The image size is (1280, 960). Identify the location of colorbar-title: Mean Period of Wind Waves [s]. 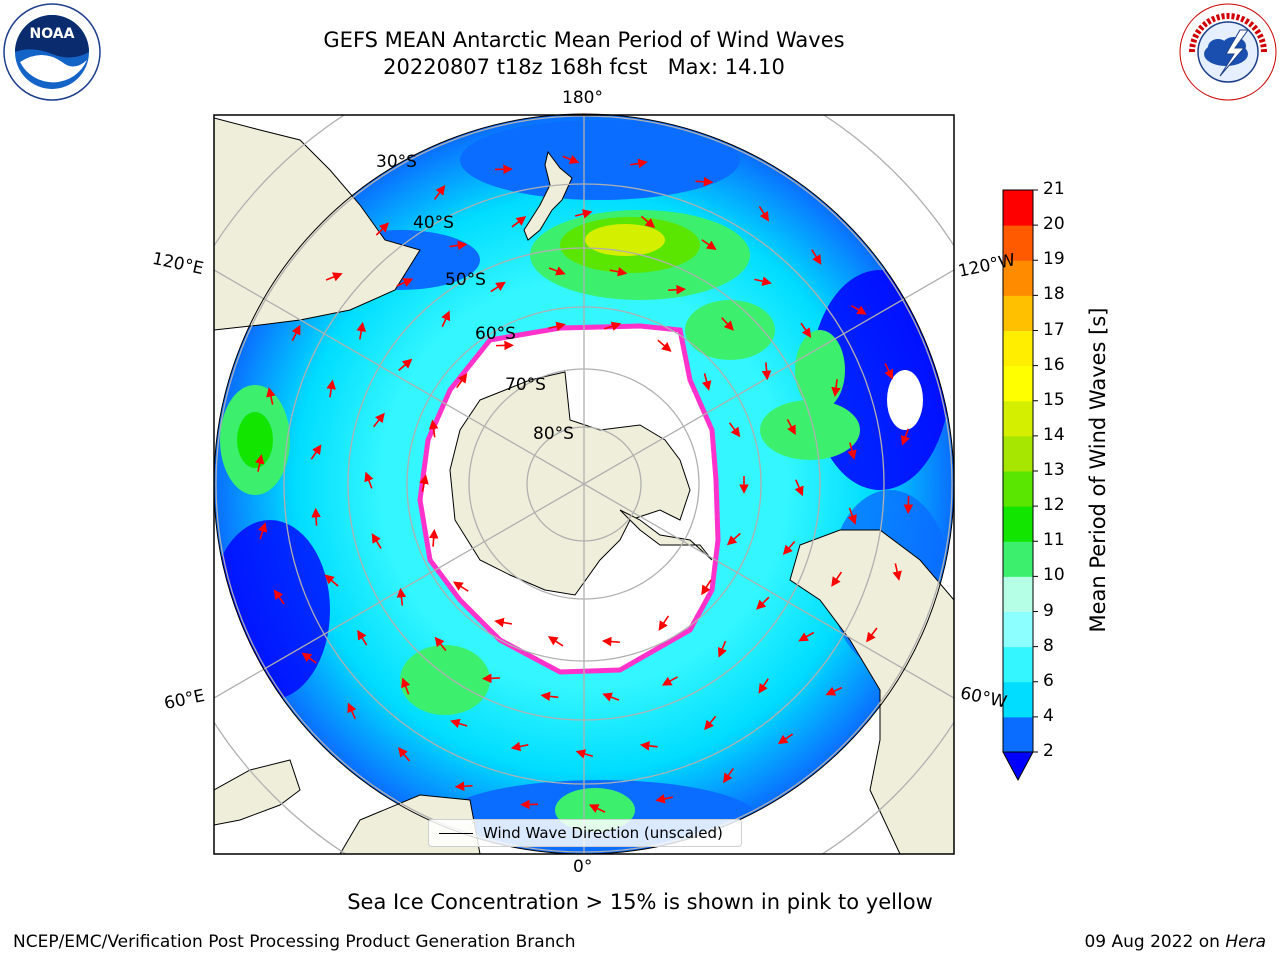
(1098, 470).